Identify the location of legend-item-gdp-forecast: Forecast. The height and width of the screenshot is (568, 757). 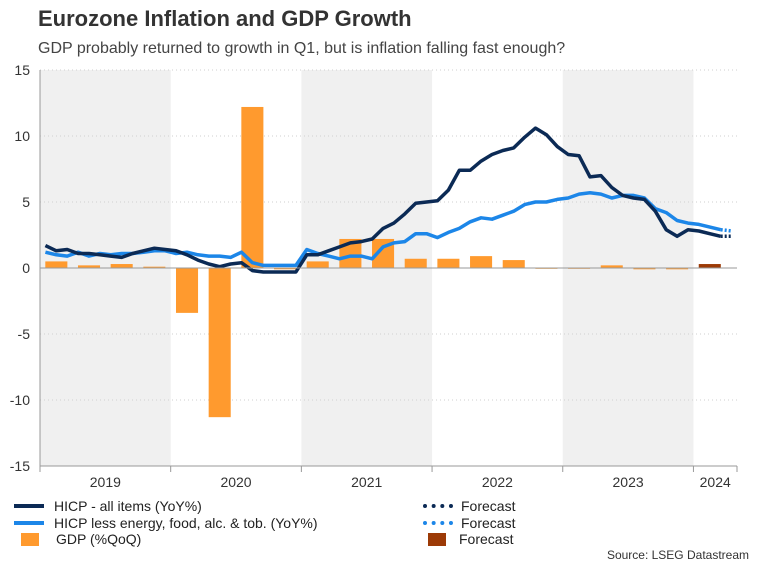
(470, 539).